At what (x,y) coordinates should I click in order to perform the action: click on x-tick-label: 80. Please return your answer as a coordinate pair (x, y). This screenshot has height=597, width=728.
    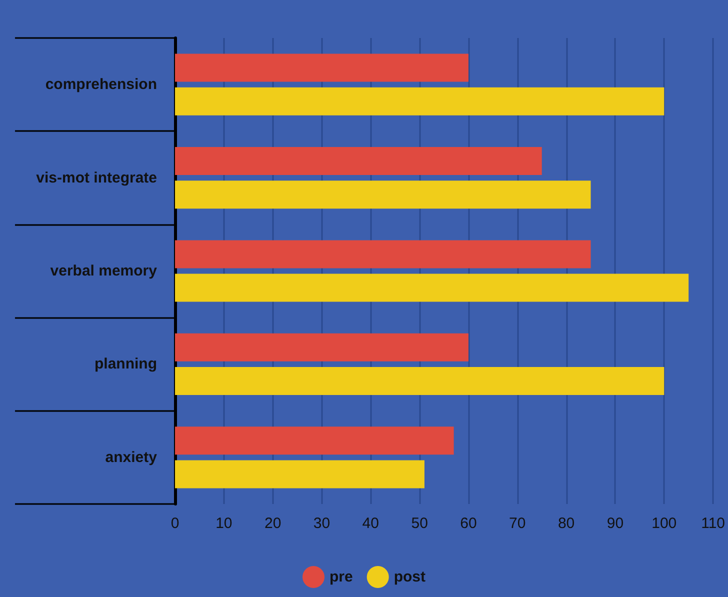
    Looking at the image, I should click on (566, 523).